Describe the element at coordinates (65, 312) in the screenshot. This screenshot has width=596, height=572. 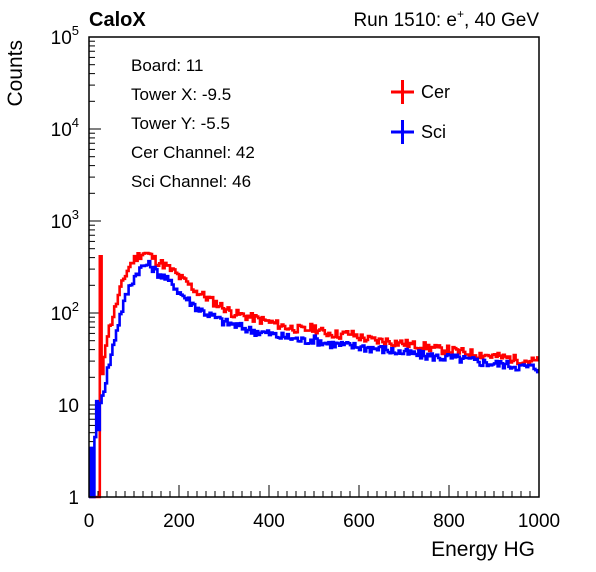
I see `y-tick-label: 10²` at that location.